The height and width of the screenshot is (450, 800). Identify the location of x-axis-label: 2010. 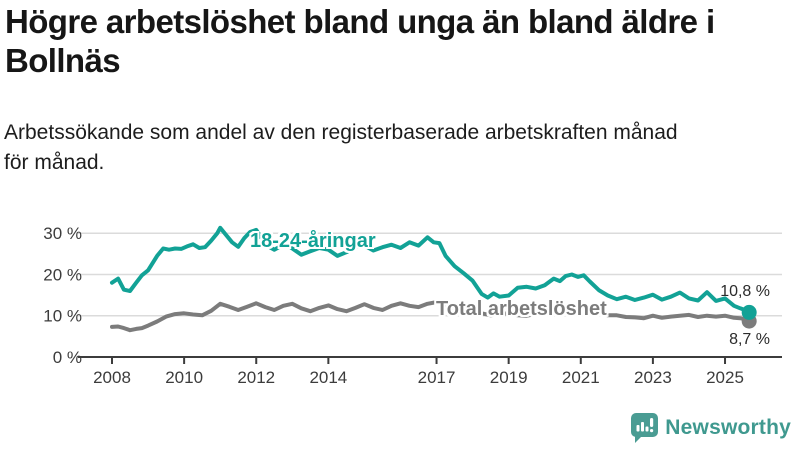
(184, 377).